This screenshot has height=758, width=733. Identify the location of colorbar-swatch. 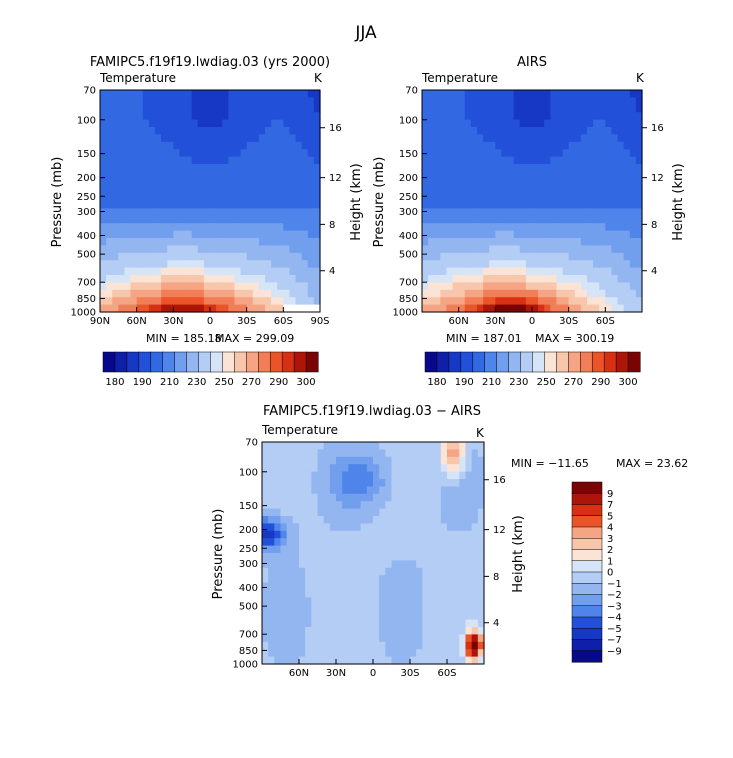
(264, 362).